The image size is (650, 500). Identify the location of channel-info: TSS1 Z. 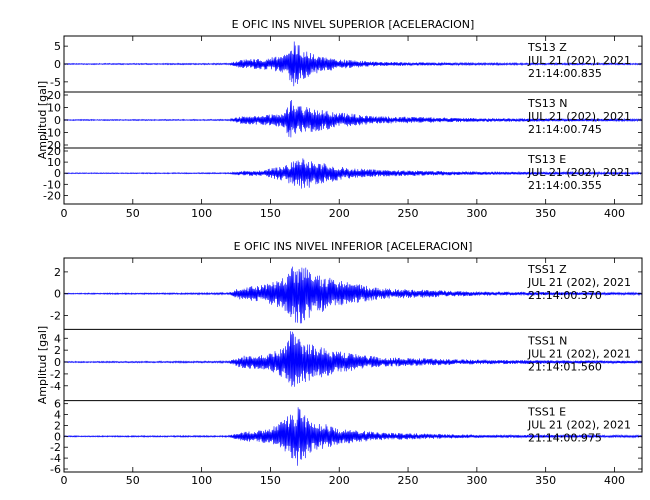
(547, 269).